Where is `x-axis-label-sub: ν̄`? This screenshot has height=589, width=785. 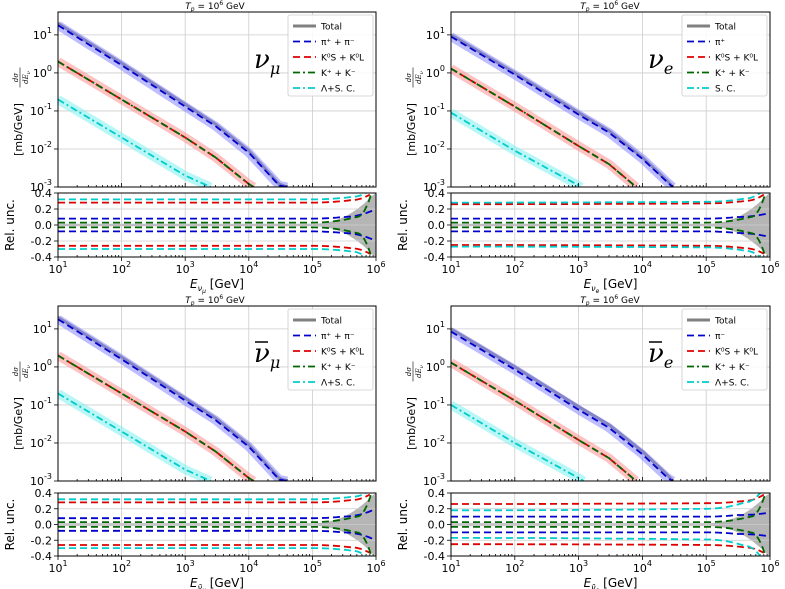
x-axis-label-sub: ν̄ is located at coordinates (593, 586).